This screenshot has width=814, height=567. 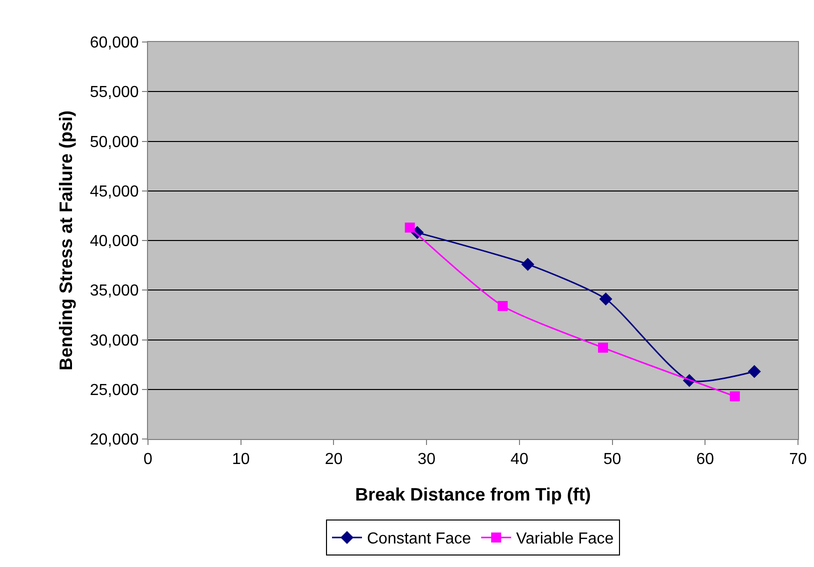 I want to click on y-tick-label: 30,000, so click(x=114, y=341).